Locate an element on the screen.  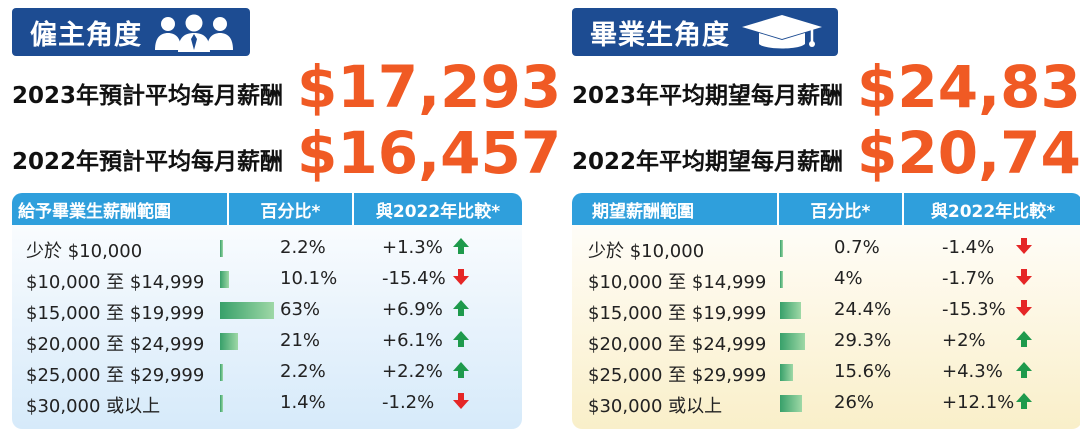
table-row: 少於 $10,000 2.2% +1.3% is located at coordinates (267, 248).